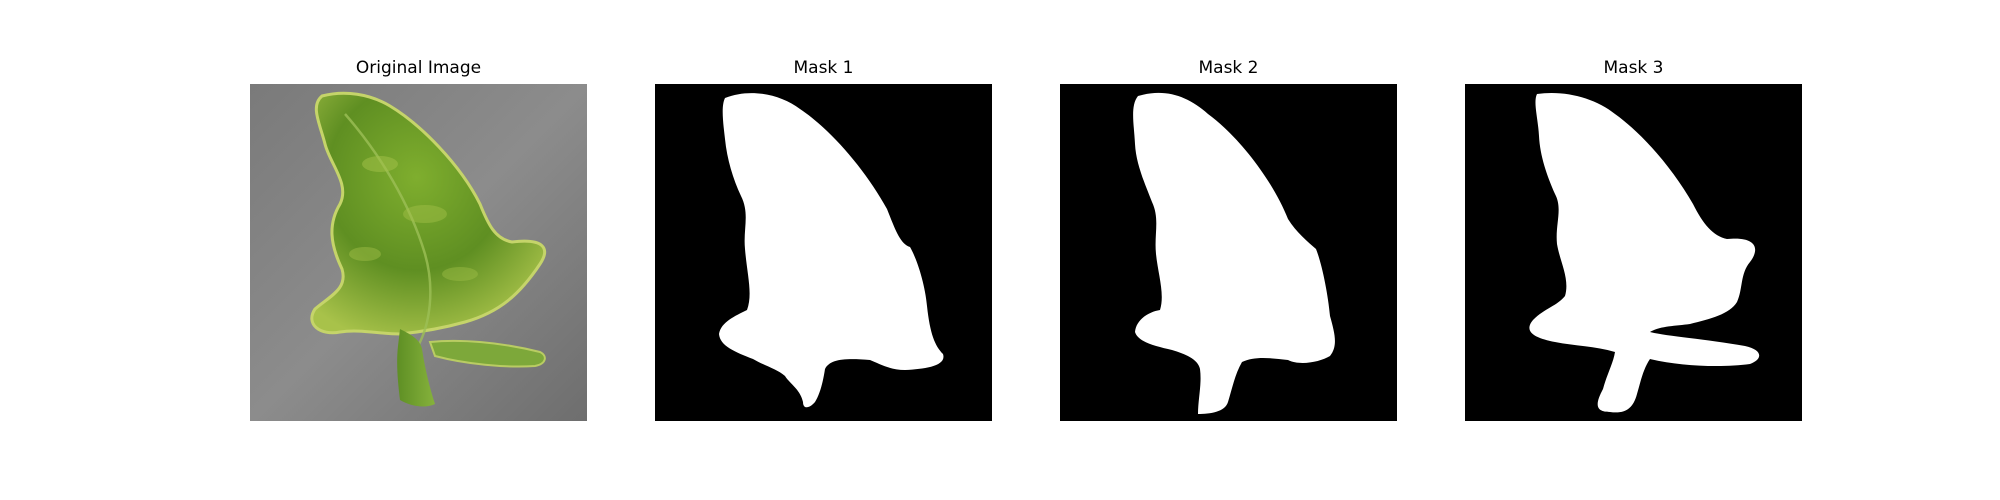 The width and height of the screenshot is (2000, 500). I want to click on mask-1-image, so click(823, 252).